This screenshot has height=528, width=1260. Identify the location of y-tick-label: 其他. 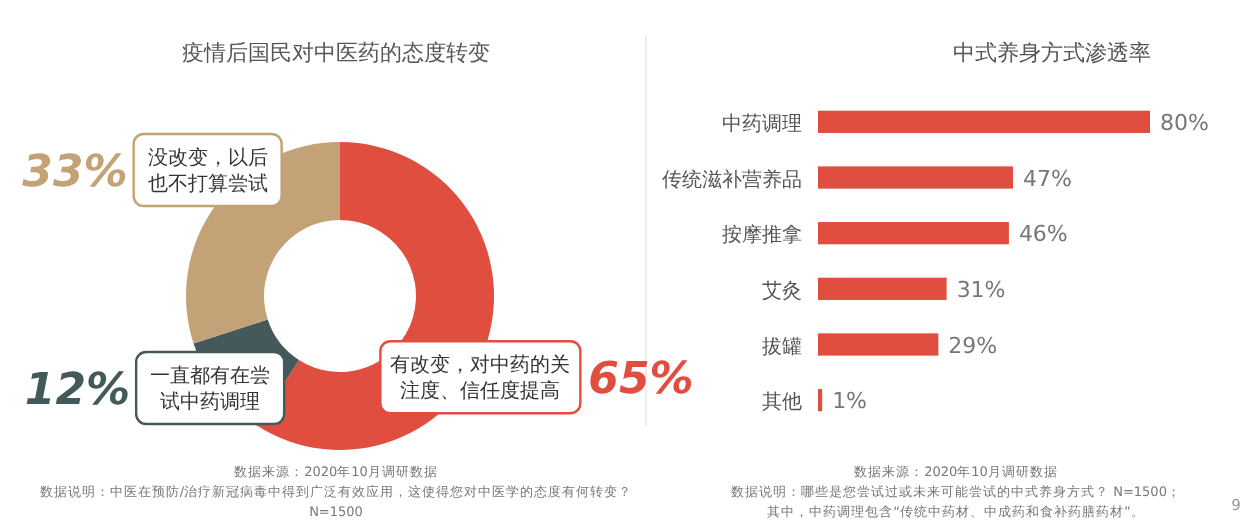
(782, 402).